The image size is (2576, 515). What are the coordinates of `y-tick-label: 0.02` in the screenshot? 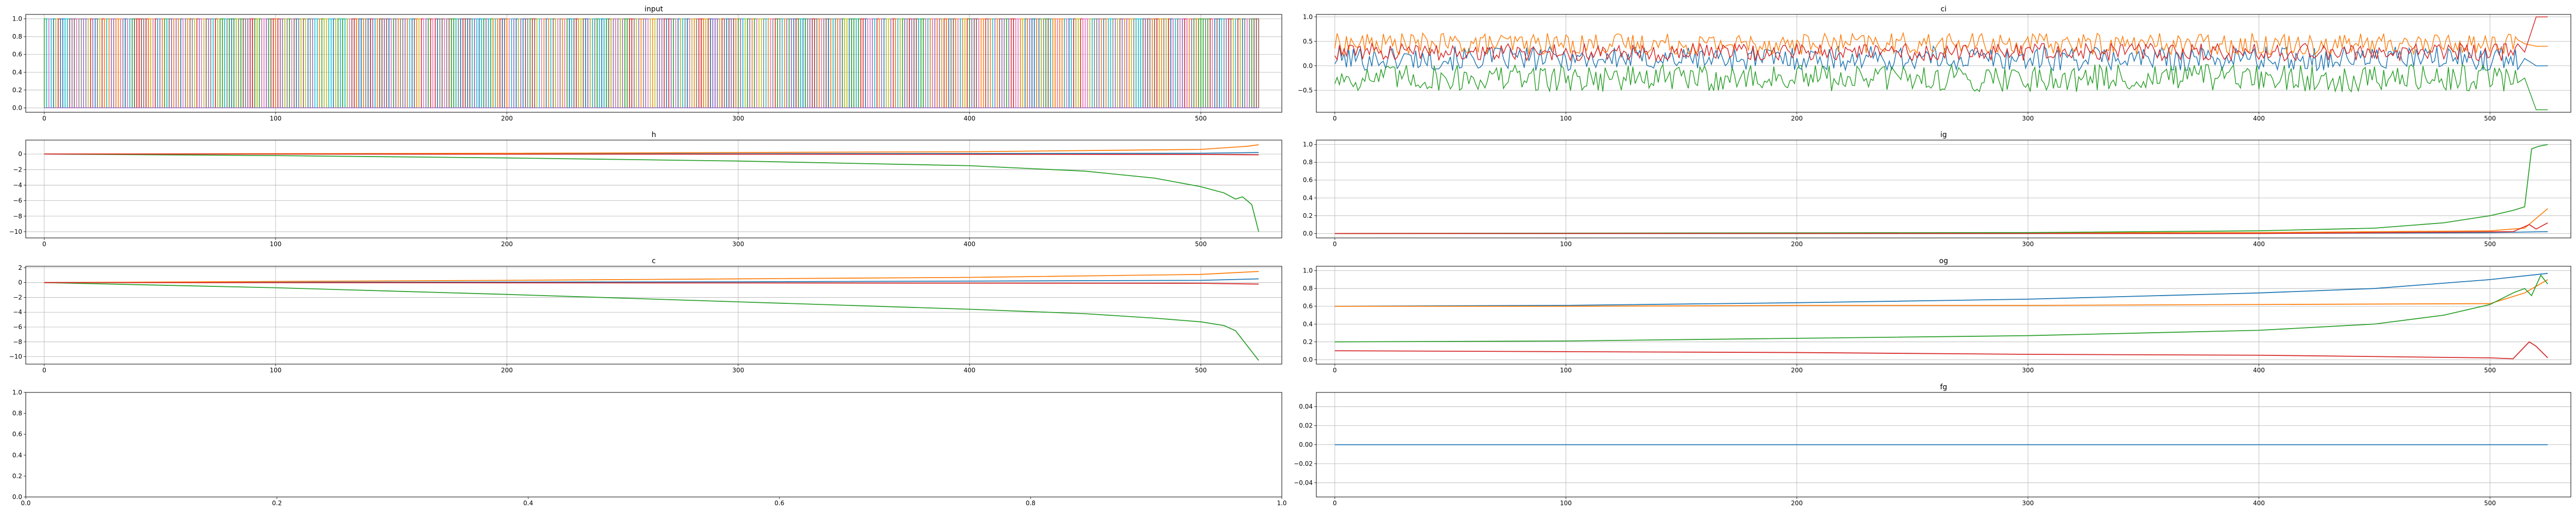 It's located at (1306, 426).